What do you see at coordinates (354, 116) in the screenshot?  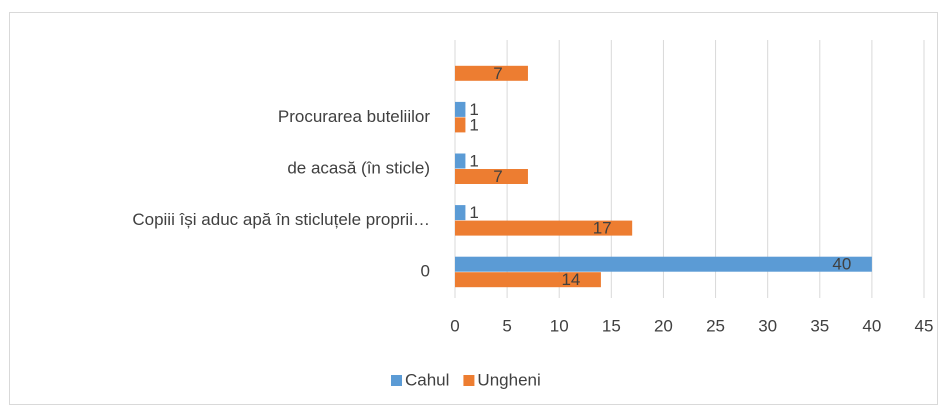 I see `y-tick-label: Procurarea buteliilor` at bounding box center [354, 116].